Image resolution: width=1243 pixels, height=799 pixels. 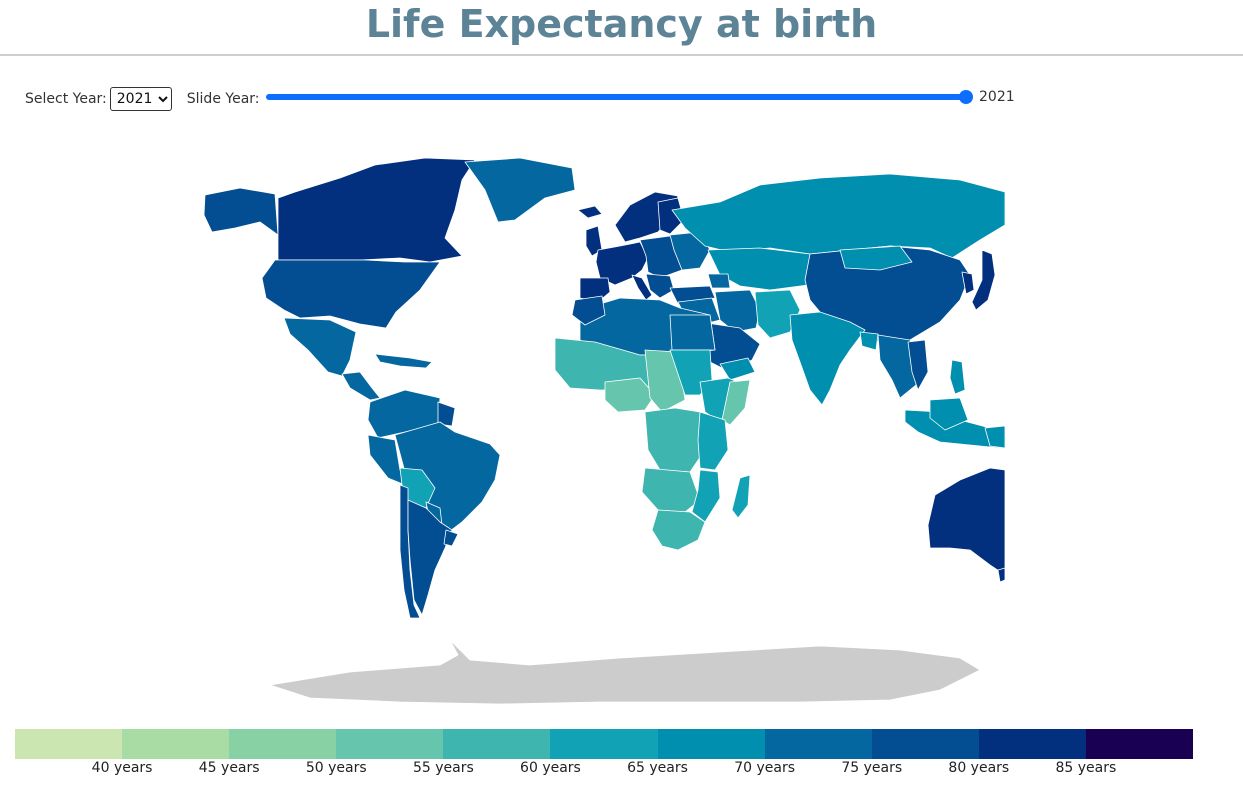 I want to click on slider-value: 2021, so click(x=997, y=97).